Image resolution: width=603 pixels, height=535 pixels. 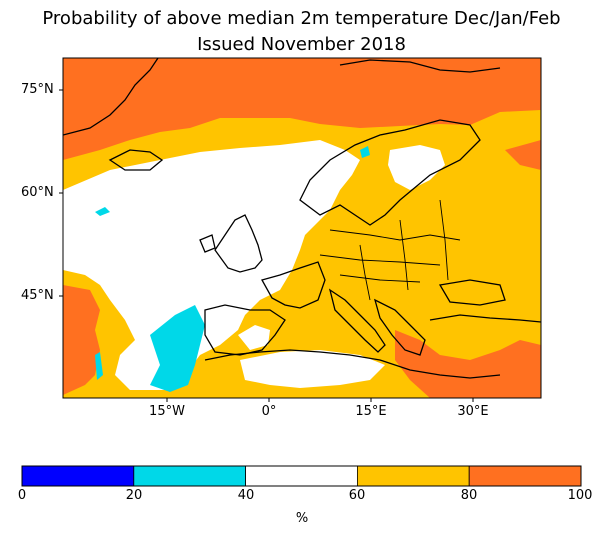 What do you see at coordinates (420, 66) in the screenshot?
I see `svalbard-coast` at bounding box center [420, 66].